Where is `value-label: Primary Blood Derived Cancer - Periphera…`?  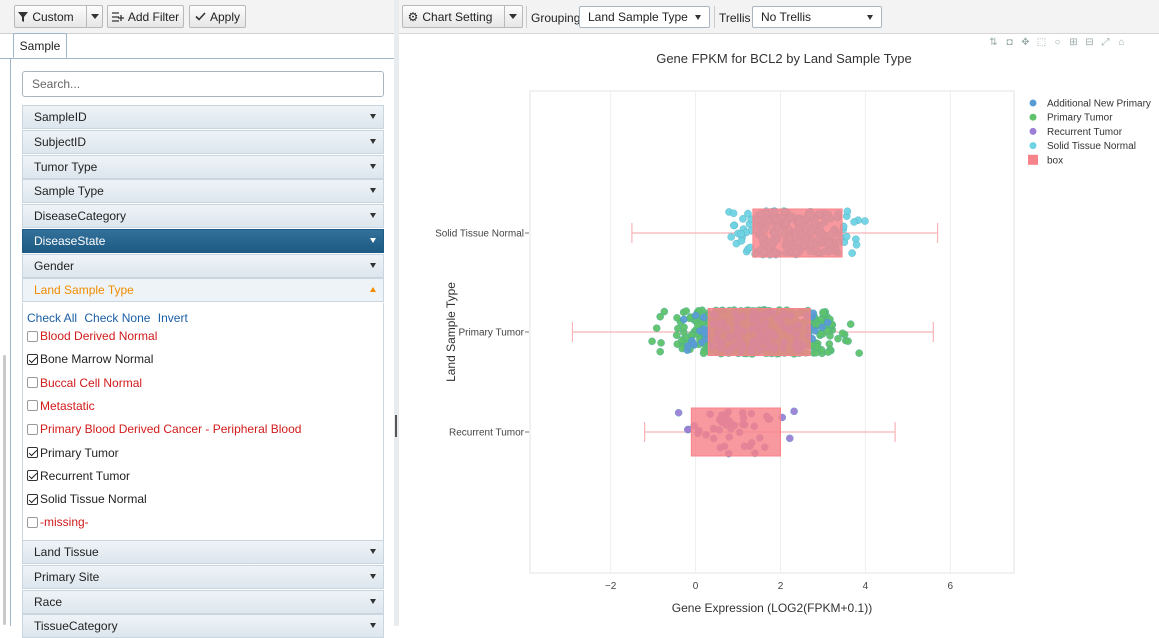
value-label: Primary Blood Derived Cancer - Periphera… is located at coordinates (171, 429).